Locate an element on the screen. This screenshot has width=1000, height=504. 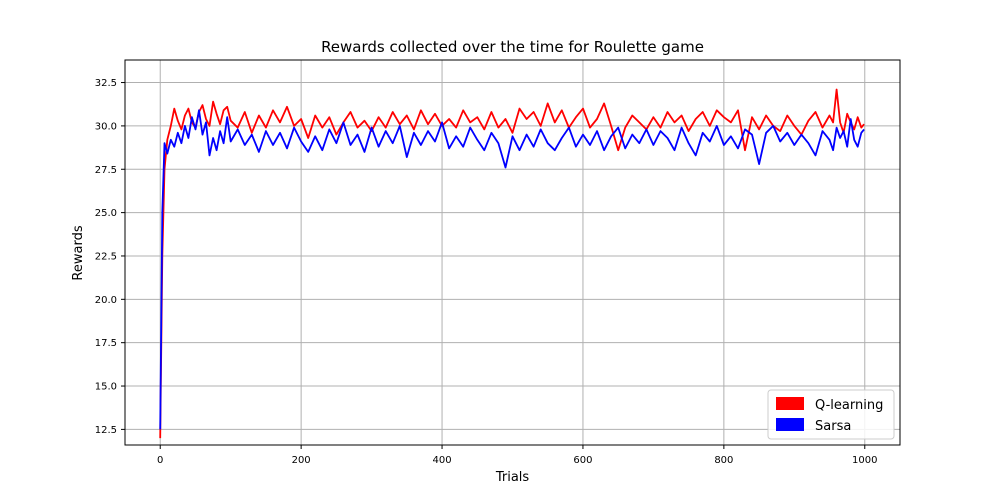
y-tick-label: 17.5 is located at coordinates (106, 343).